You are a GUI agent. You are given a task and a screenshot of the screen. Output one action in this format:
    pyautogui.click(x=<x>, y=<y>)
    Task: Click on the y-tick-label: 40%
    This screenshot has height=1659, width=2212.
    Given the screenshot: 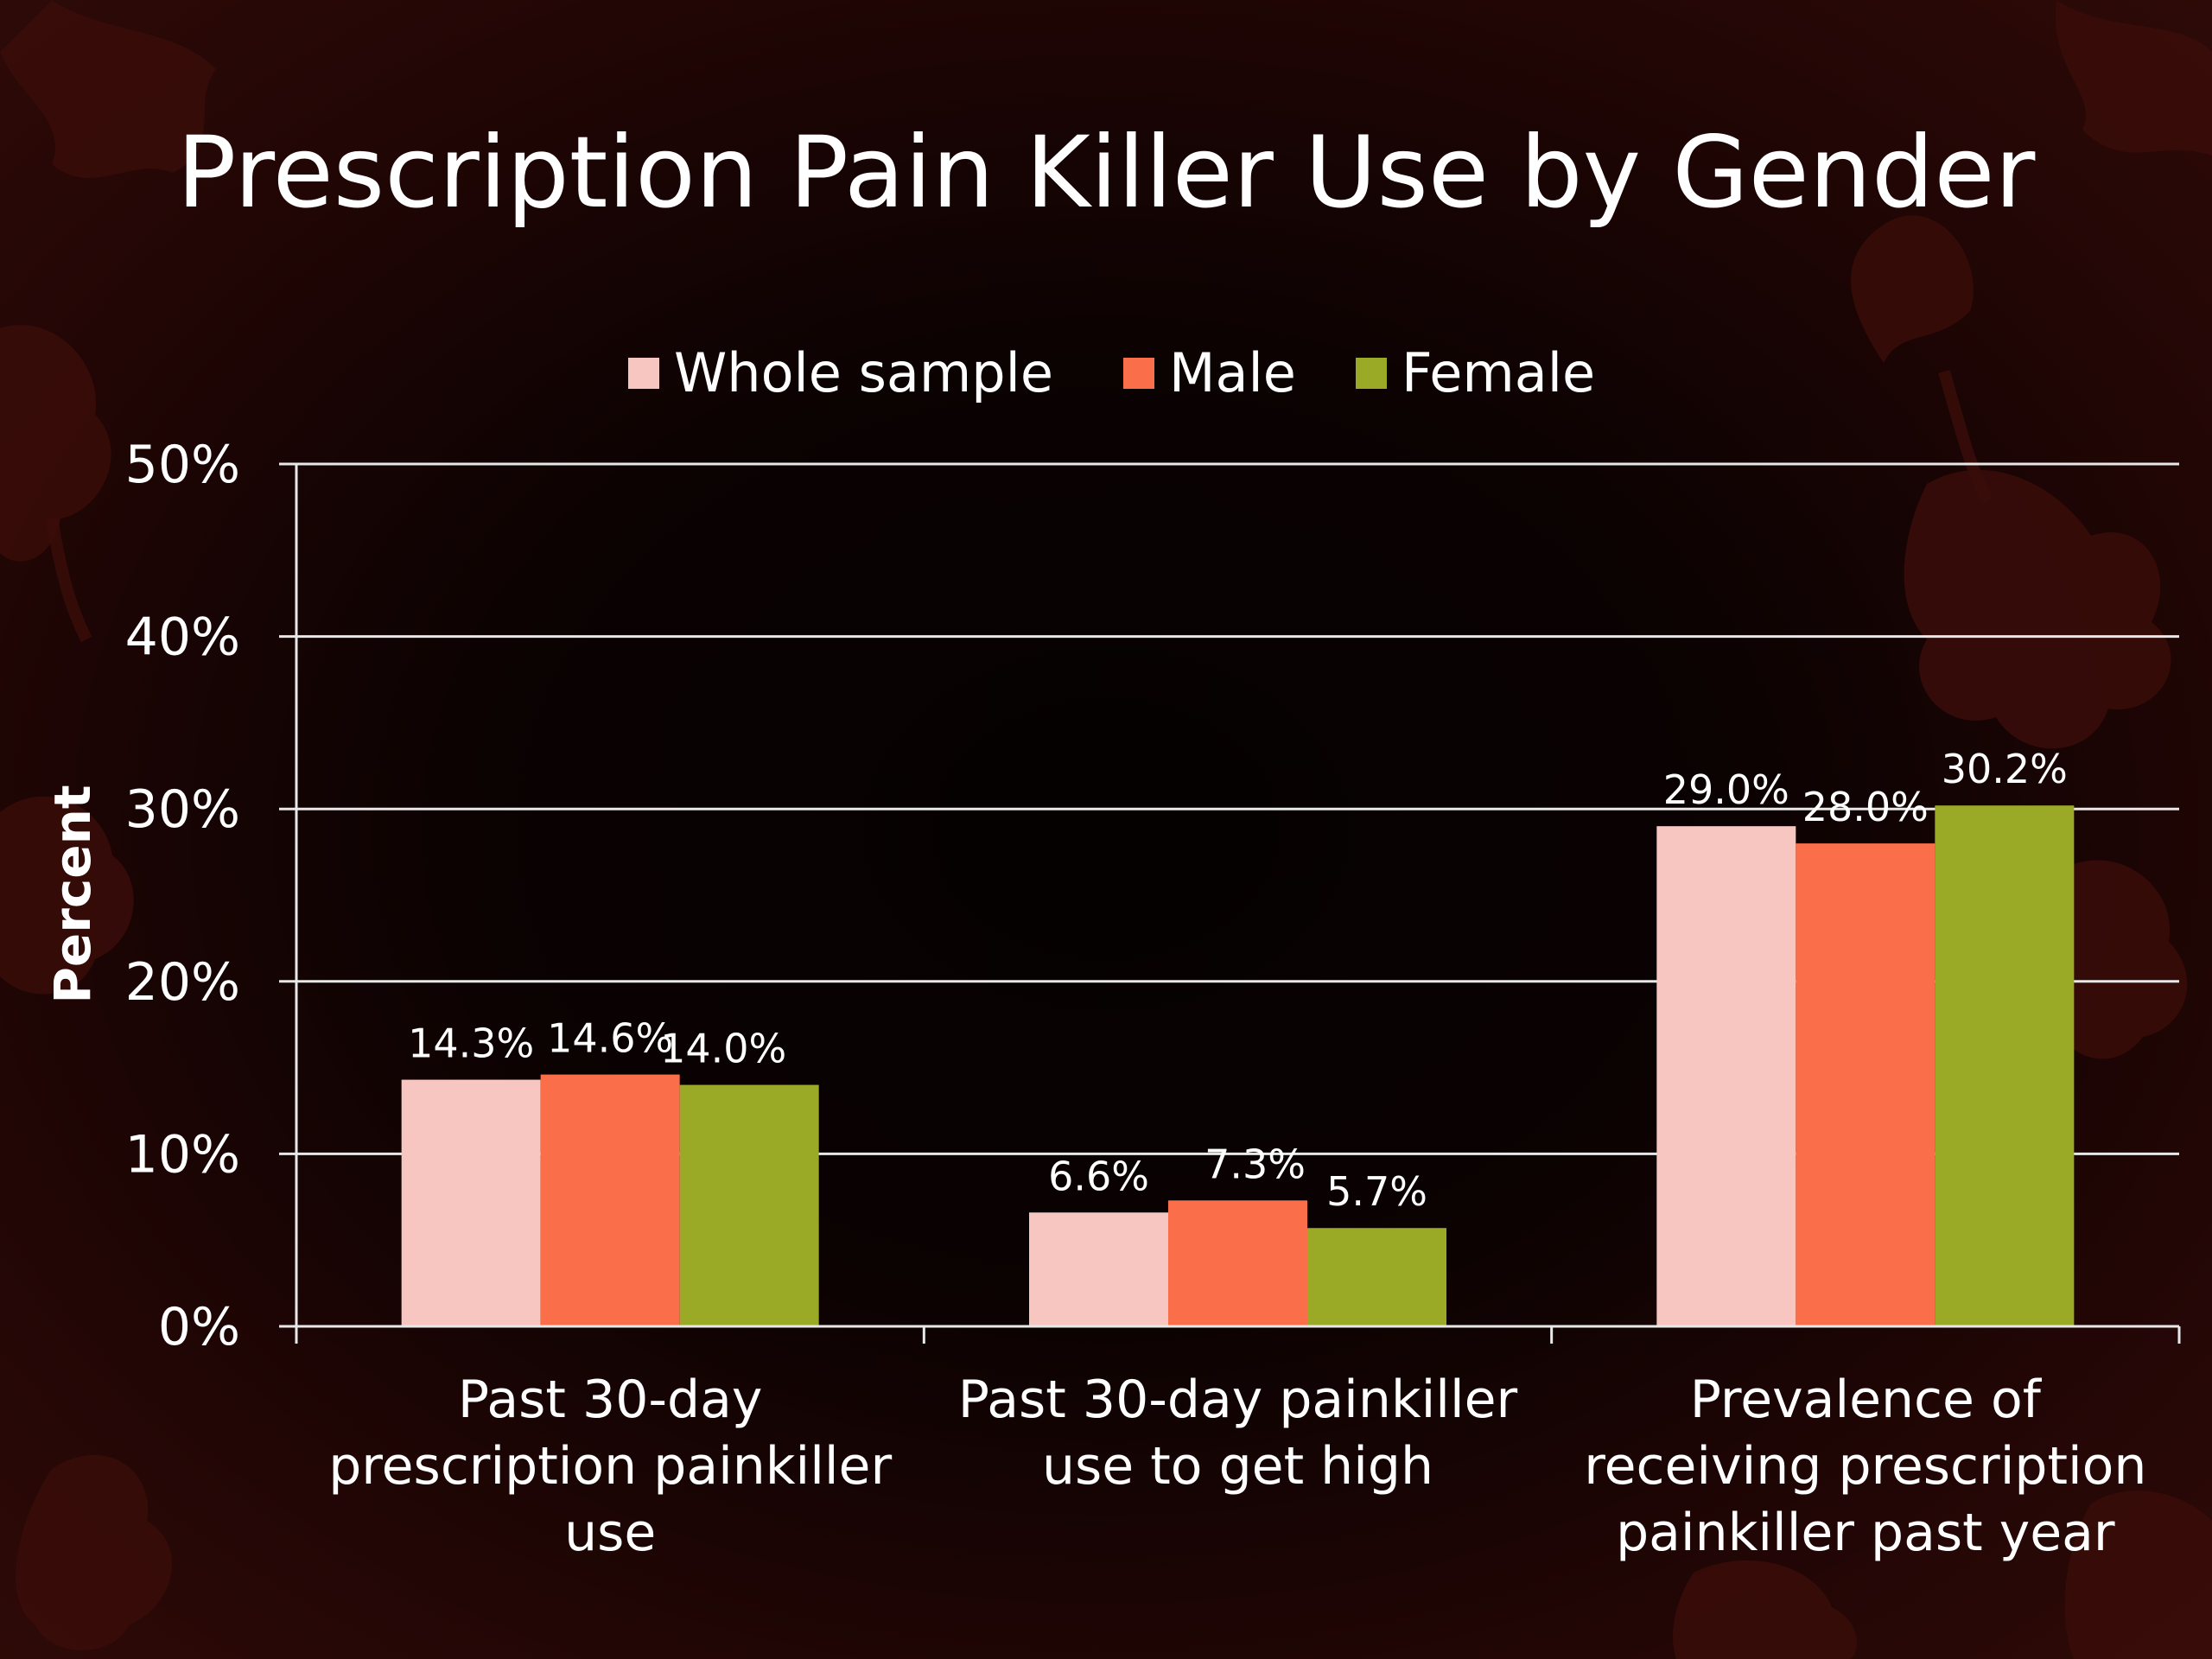 What is the action you would take?
    pyautogui.click(x=182, y=637)
    